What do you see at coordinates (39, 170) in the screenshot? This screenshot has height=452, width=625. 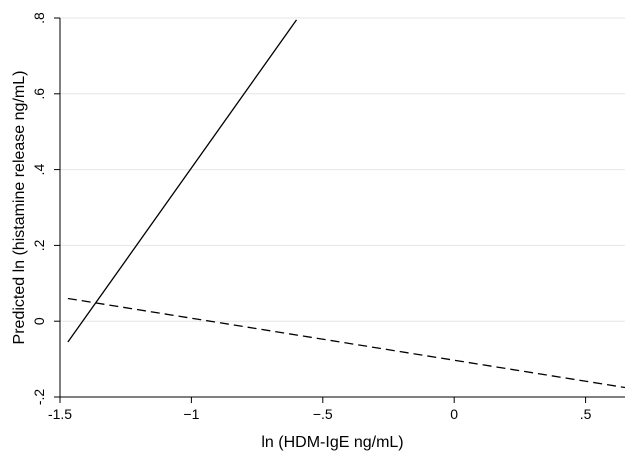 I see `y-tick-label-3: .4` at bounding box center [39, 170].